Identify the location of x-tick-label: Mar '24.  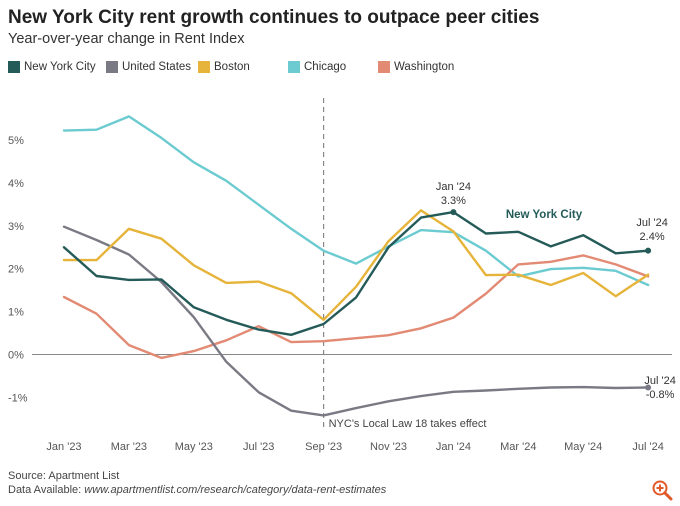
(518, 447).